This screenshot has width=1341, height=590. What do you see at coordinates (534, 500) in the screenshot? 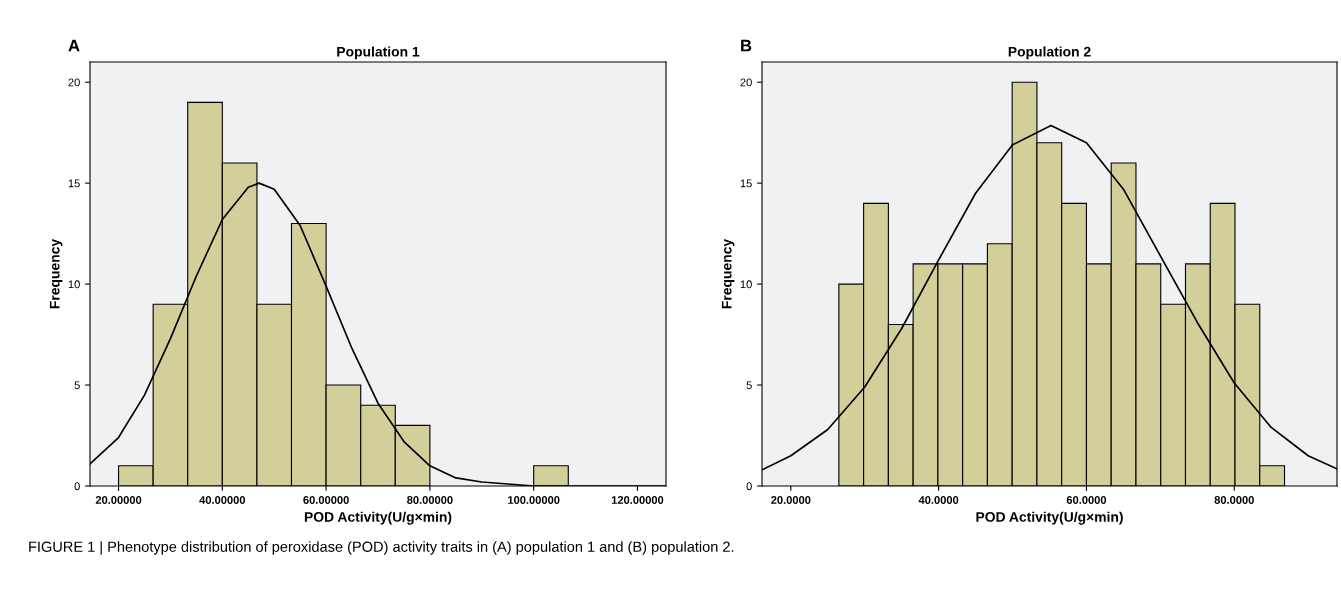
I see `x-tick-label: 100.00000` at bounding box center [534, 500].